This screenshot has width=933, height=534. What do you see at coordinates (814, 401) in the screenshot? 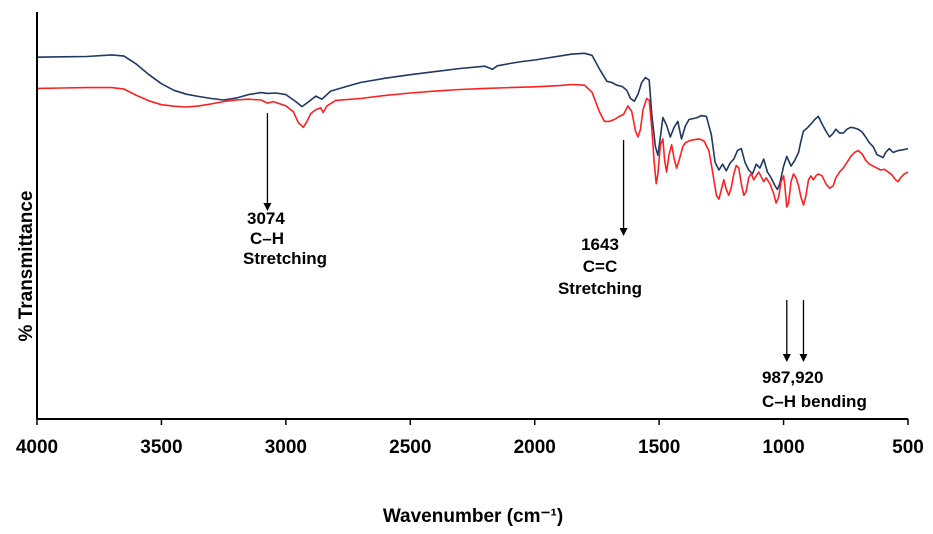
I see `annotation-label: C–H bending` at bounding box center [814, 401].